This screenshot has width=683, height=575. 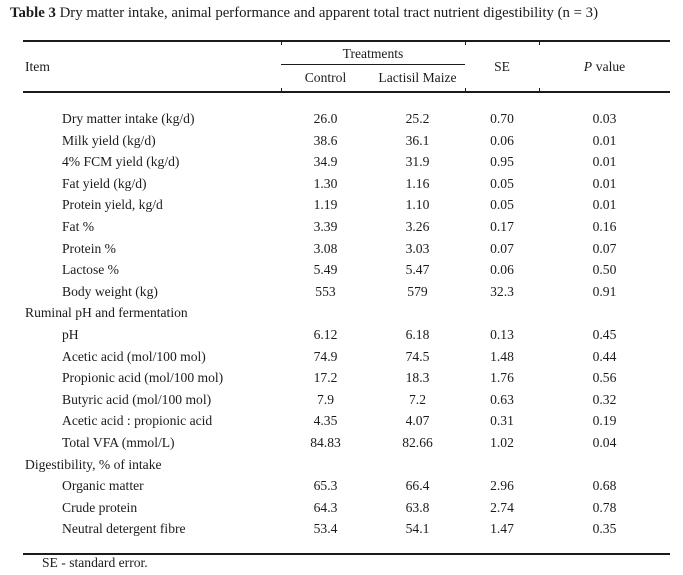 What do you see at coordinates (346, 335) in the screenshot?
I see `table-row: pH 6.12 6.18 0.13 0.45` at bounding box center [346, 335].